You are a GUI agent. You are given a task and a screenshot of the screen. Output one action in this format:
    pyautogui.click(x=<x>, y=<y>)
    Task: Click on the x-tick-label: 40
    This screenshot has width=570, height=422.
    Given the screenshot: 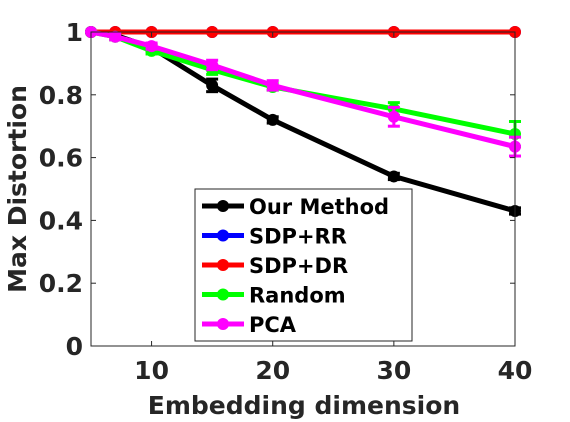 What is the action you would take?
    pyautogui.click(x=515, y=370)
    